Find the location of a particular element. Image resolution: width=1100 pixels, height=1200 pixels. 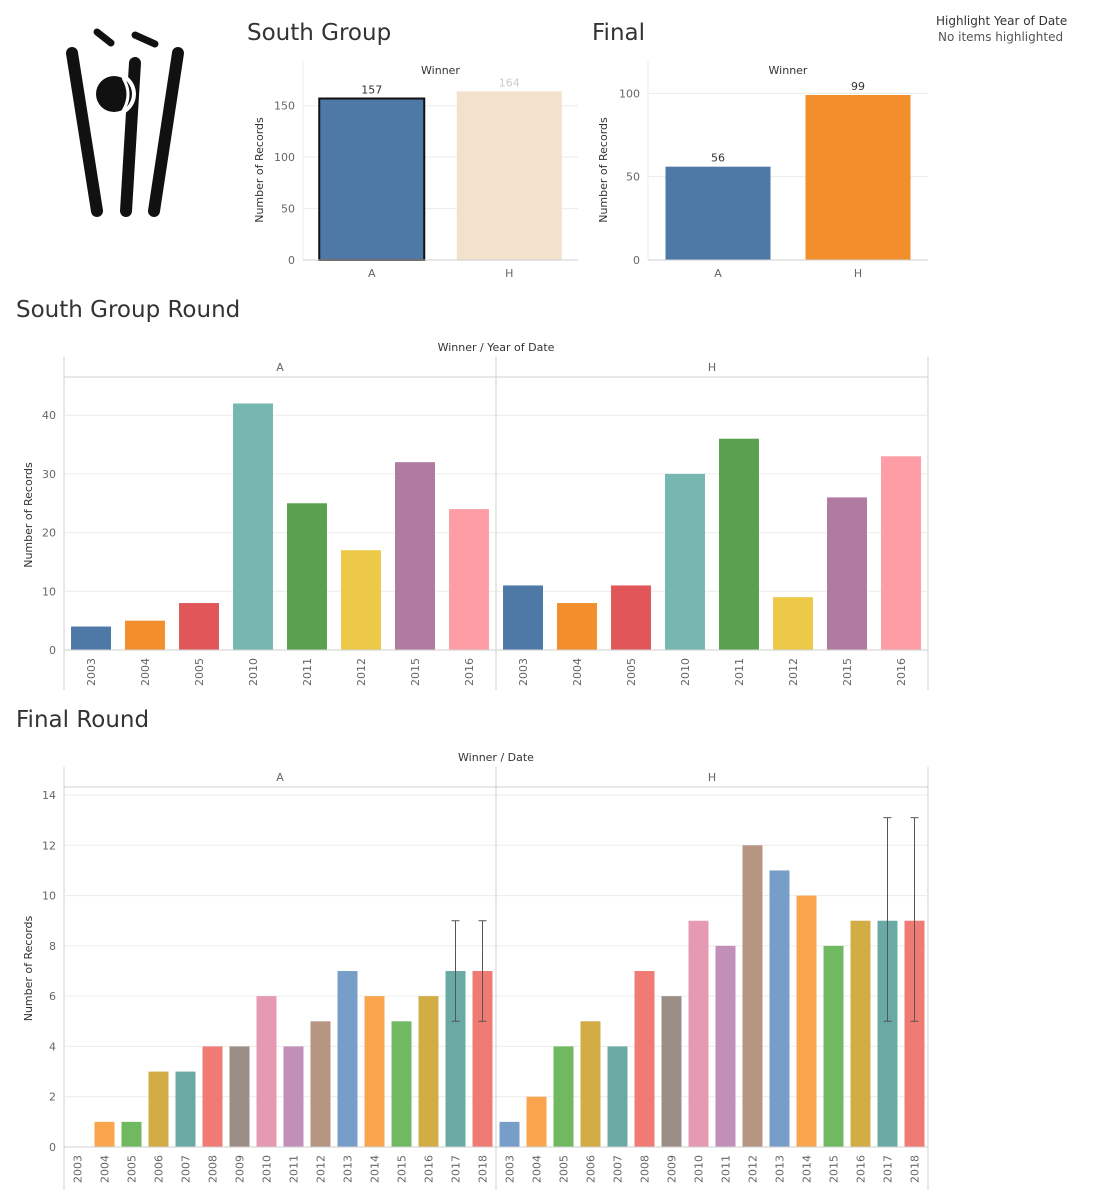

final-summary-bar-h is located at coordinates (858, 177).